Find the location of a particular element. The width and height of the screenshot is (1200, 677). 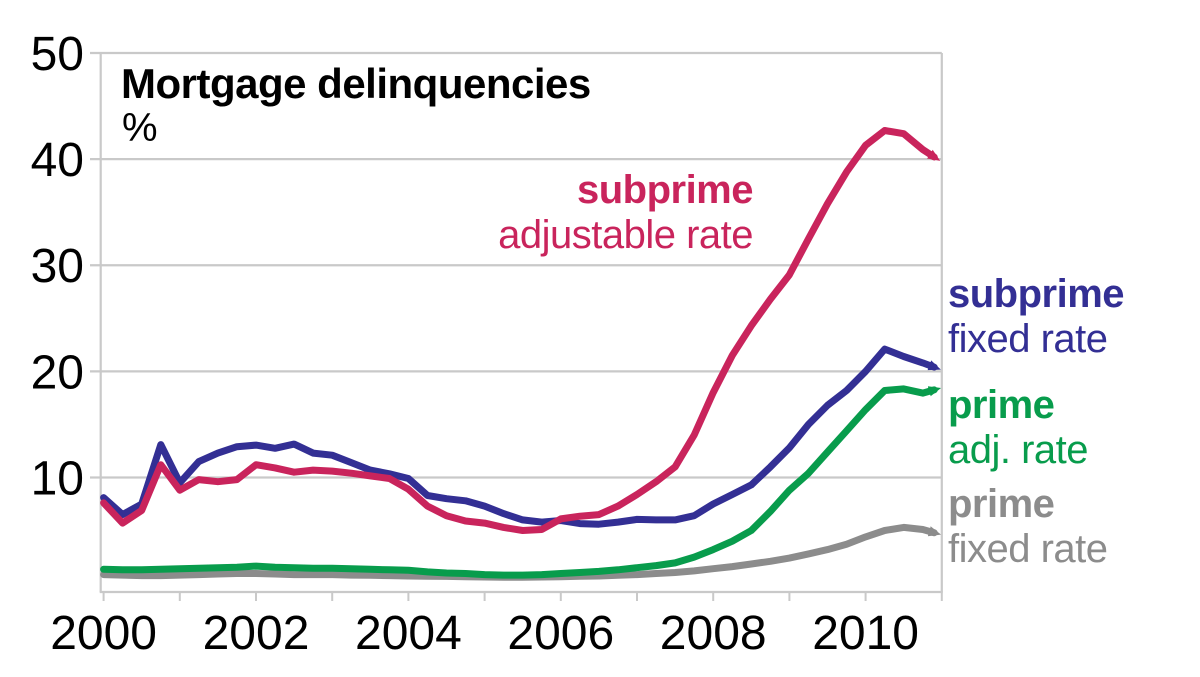

y-tick-label-50: 50 is located at coordinates (57, 54).